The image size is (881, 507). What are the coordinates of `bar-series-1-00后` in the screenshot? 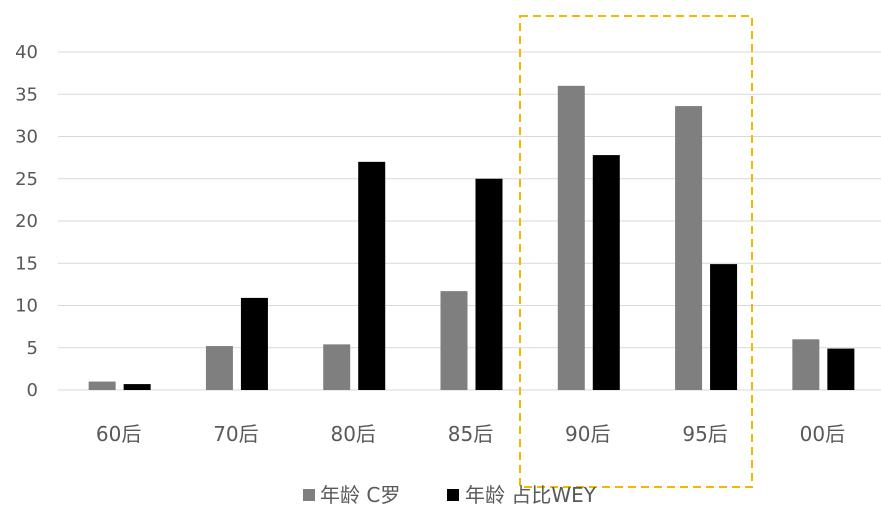 It's located at (806, 364).